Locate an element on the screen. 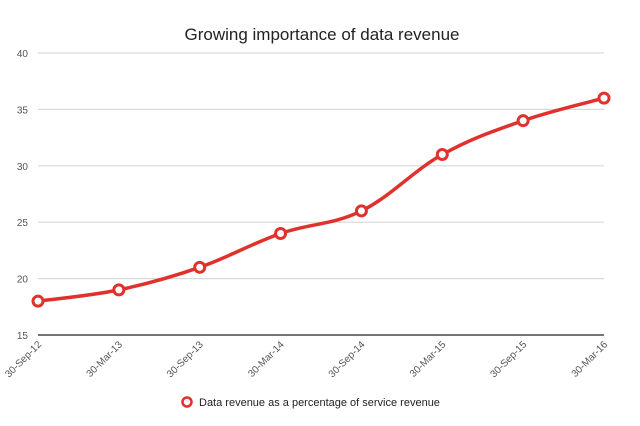 Image resolution: width=640 pixels, height=426 pixels. chart-title: Growing importance of data revenue is located at coordinates (322, 34).